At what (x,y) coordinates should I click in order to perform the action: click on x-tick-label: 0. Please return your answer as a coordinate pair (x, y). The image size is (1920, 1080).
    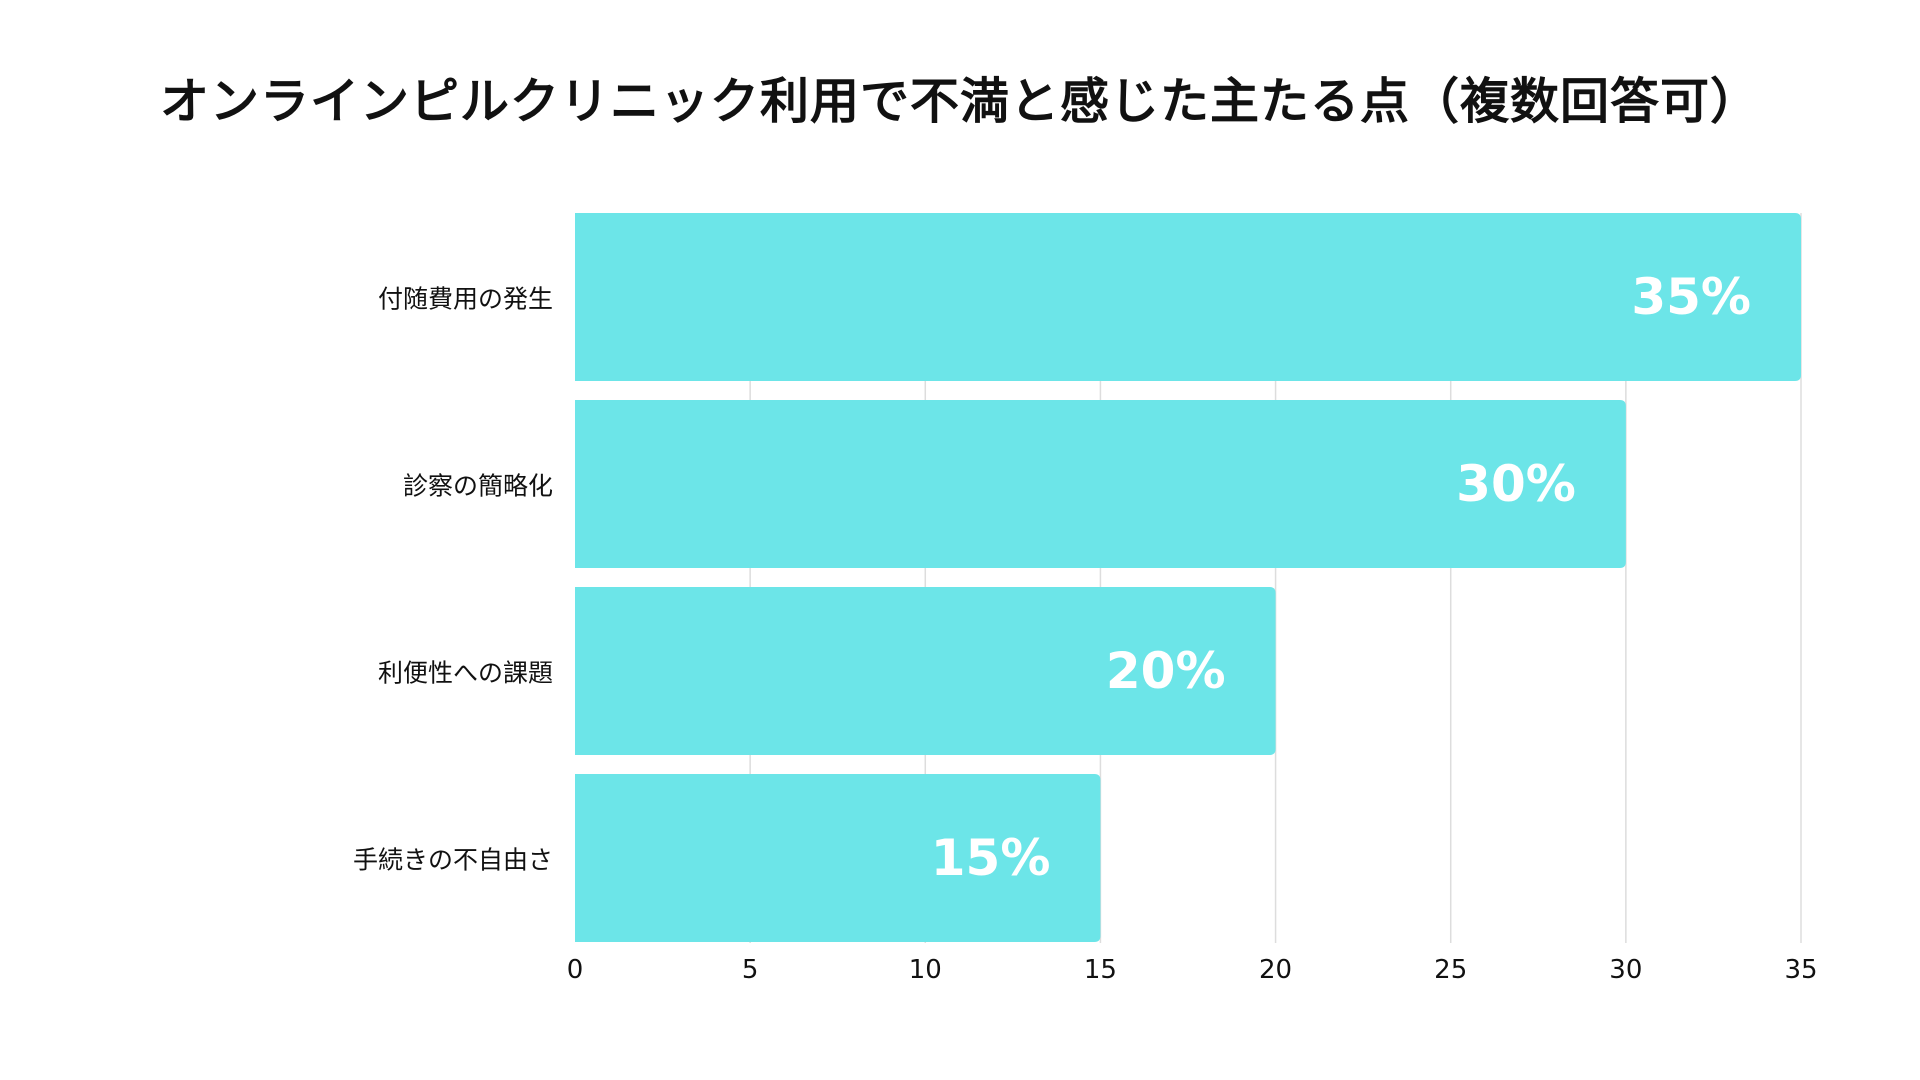
    Looking at the image, I should click on (575, 970).